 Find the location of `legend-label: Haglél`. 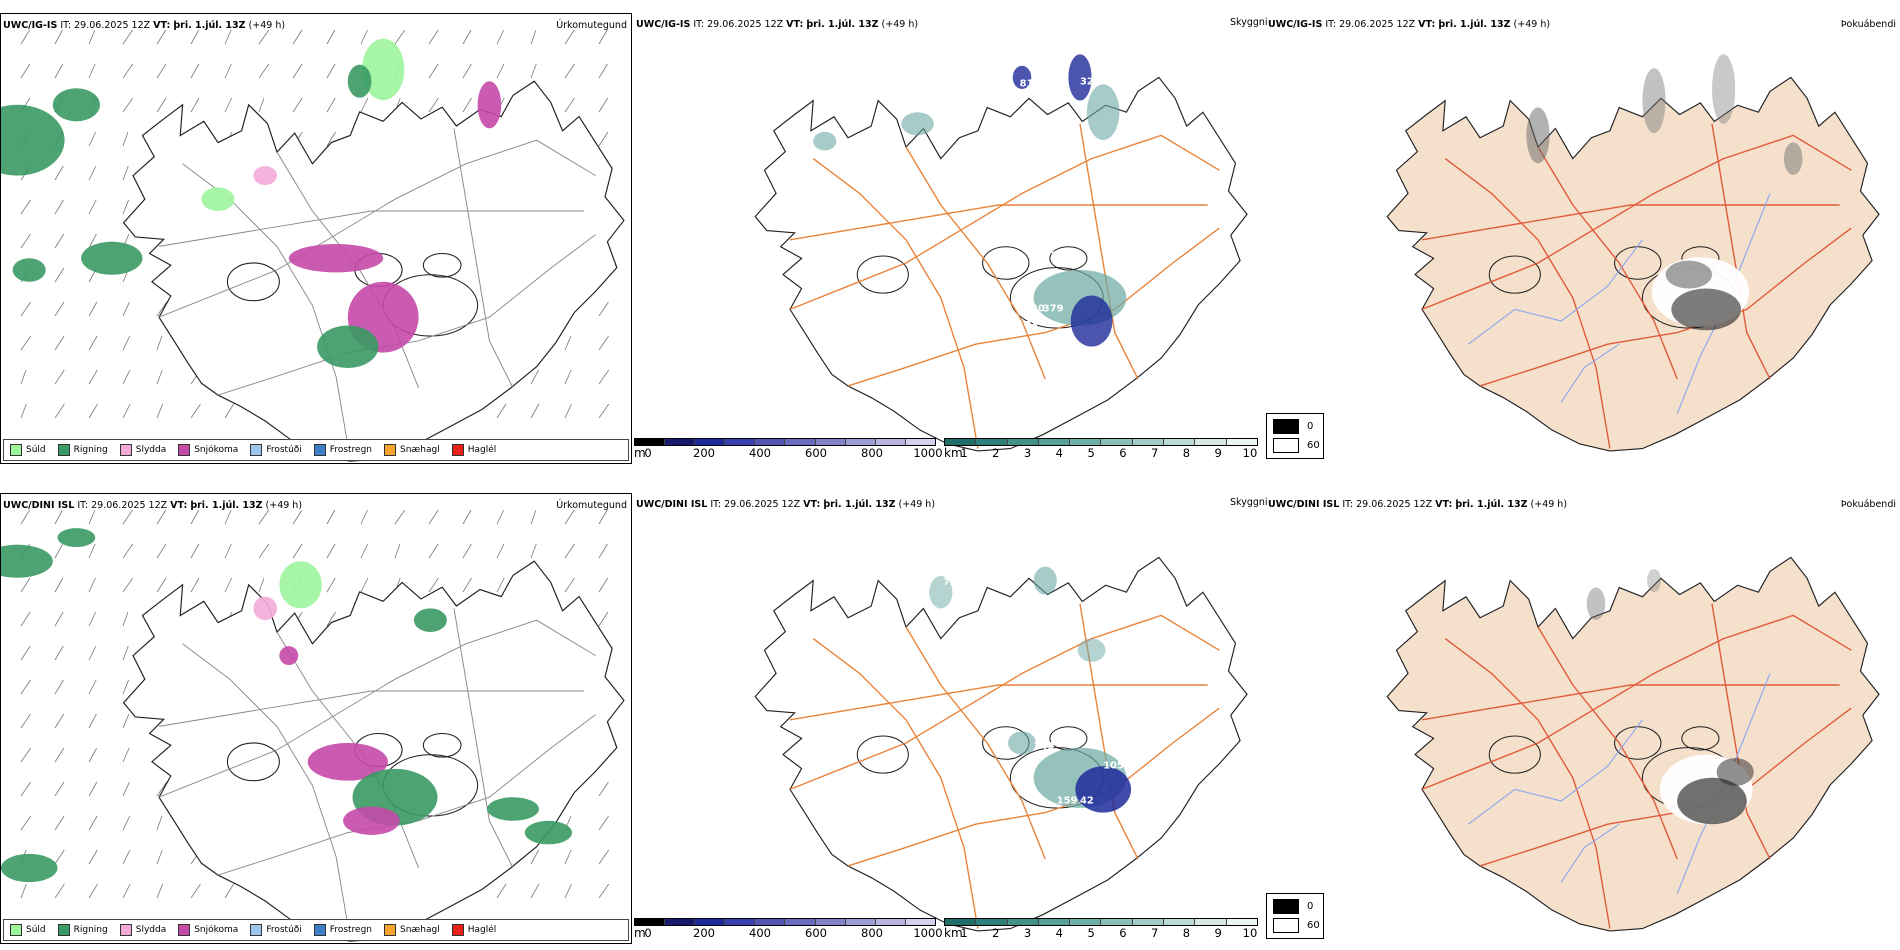

legend-label: Haglél is located at coordinates (482, 450).